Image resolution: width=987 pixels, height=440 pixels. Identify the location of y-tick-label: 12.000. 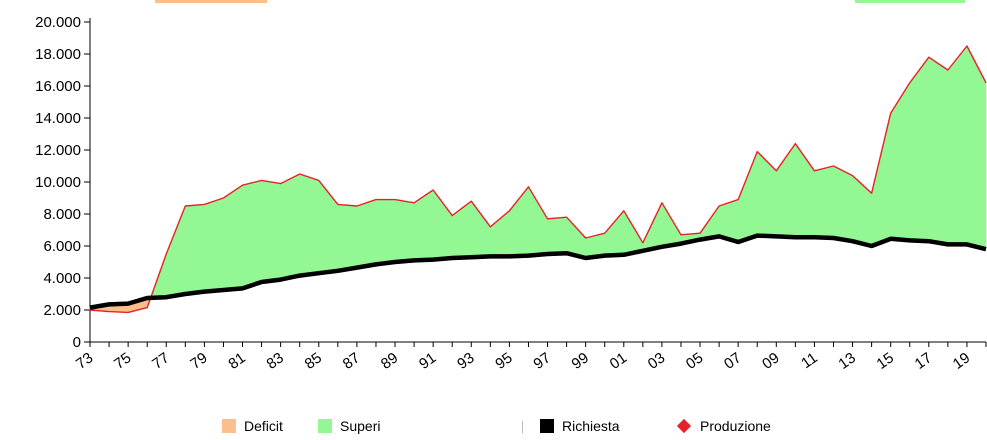
(58, 150).